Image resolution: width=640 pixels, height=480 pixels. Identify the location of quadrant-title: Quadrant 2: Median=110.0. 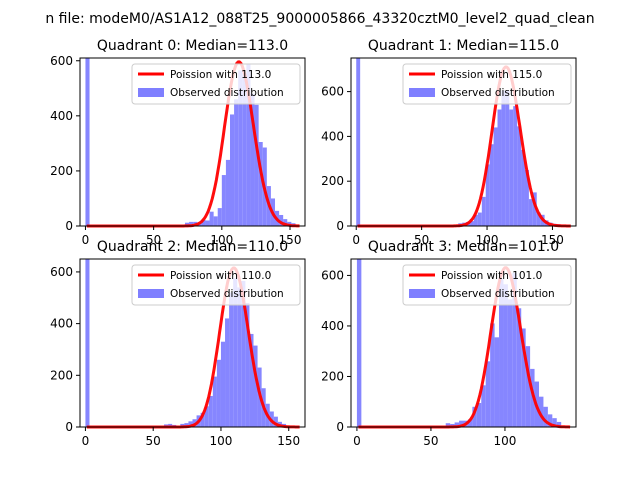
(192, 247).